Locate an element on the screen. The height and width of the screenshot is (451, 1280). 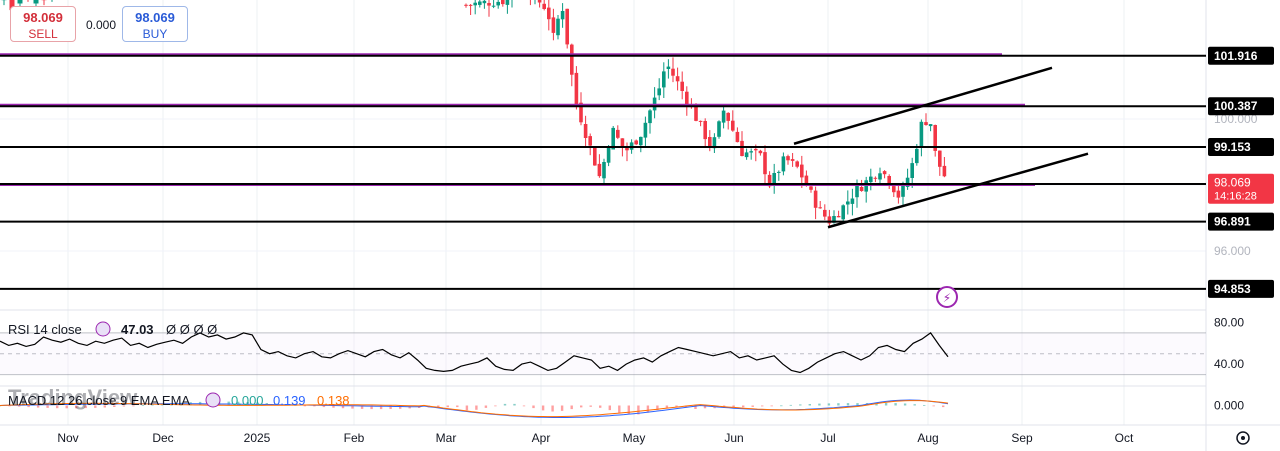
buy-label: BUY is located at coordinates (155, 34).